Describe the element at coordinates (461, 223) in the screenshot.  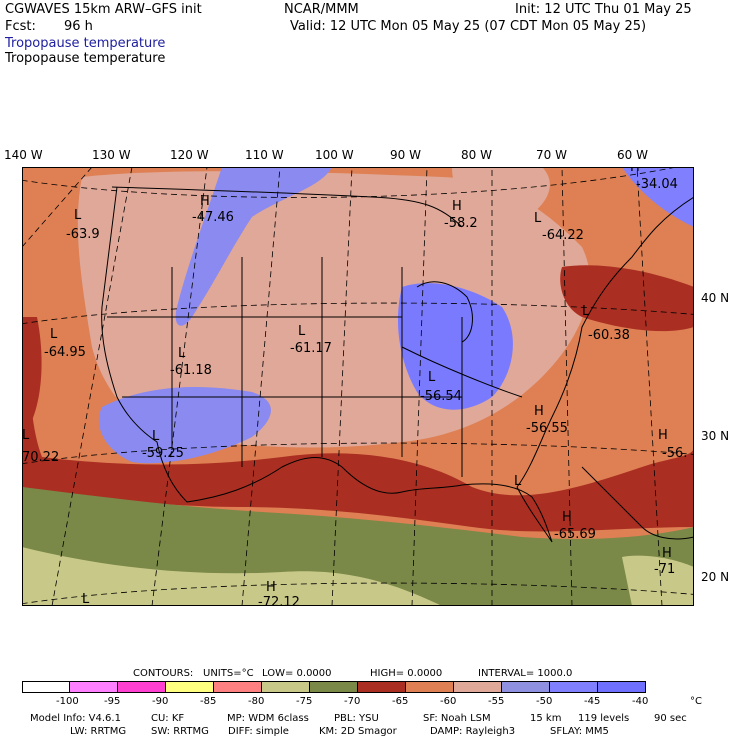
I see `extremum-value: -58.2` at that location.